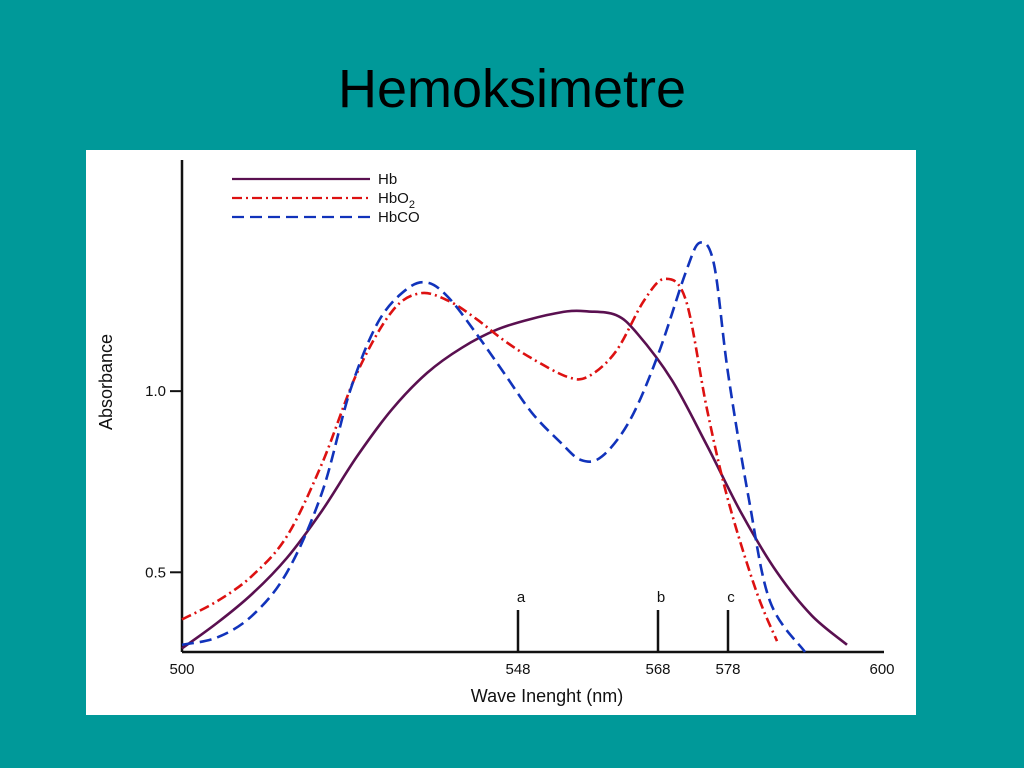 The width and height of the screenshot is (1024, 768). What do you see at coordinates (731, 597) in the screenshot?
I see `marker-label-c: c` at bounding box center [731, 597].